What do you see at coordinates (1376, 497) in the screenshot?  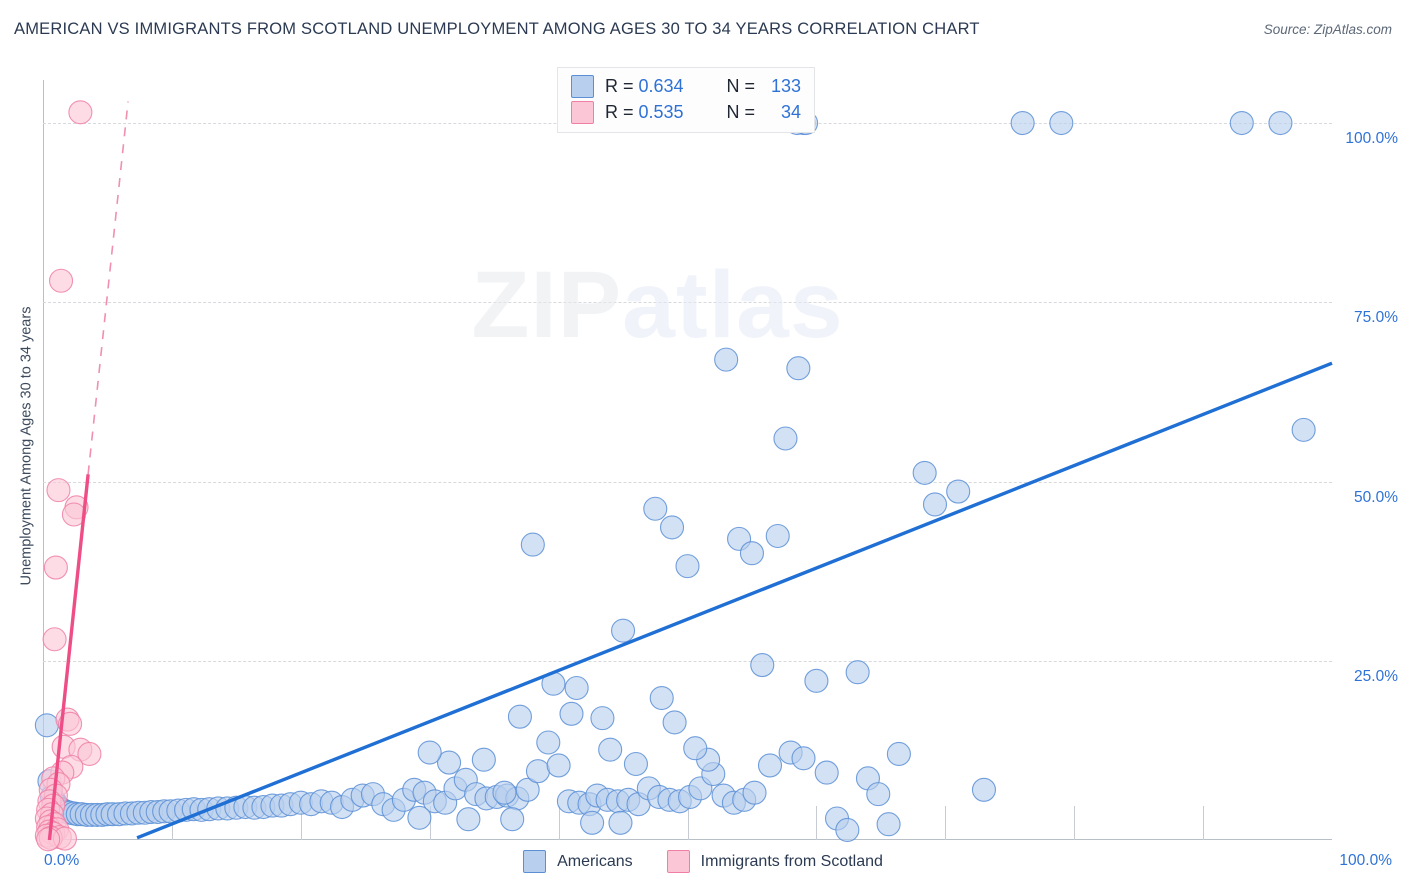 I see `y-axis-tick-label: 50.0%` at bounding box center [1376, 497].